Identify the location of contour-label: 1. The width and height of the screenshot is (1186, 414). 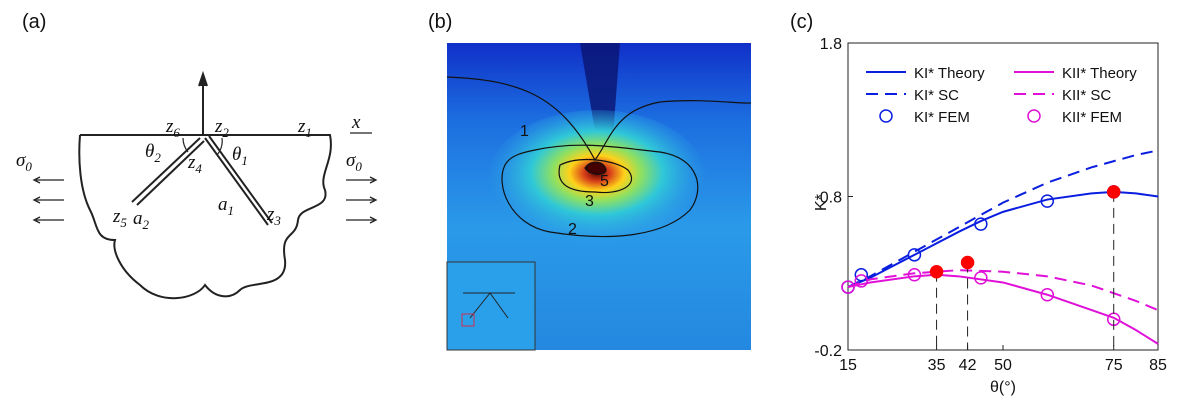
(524, 131).